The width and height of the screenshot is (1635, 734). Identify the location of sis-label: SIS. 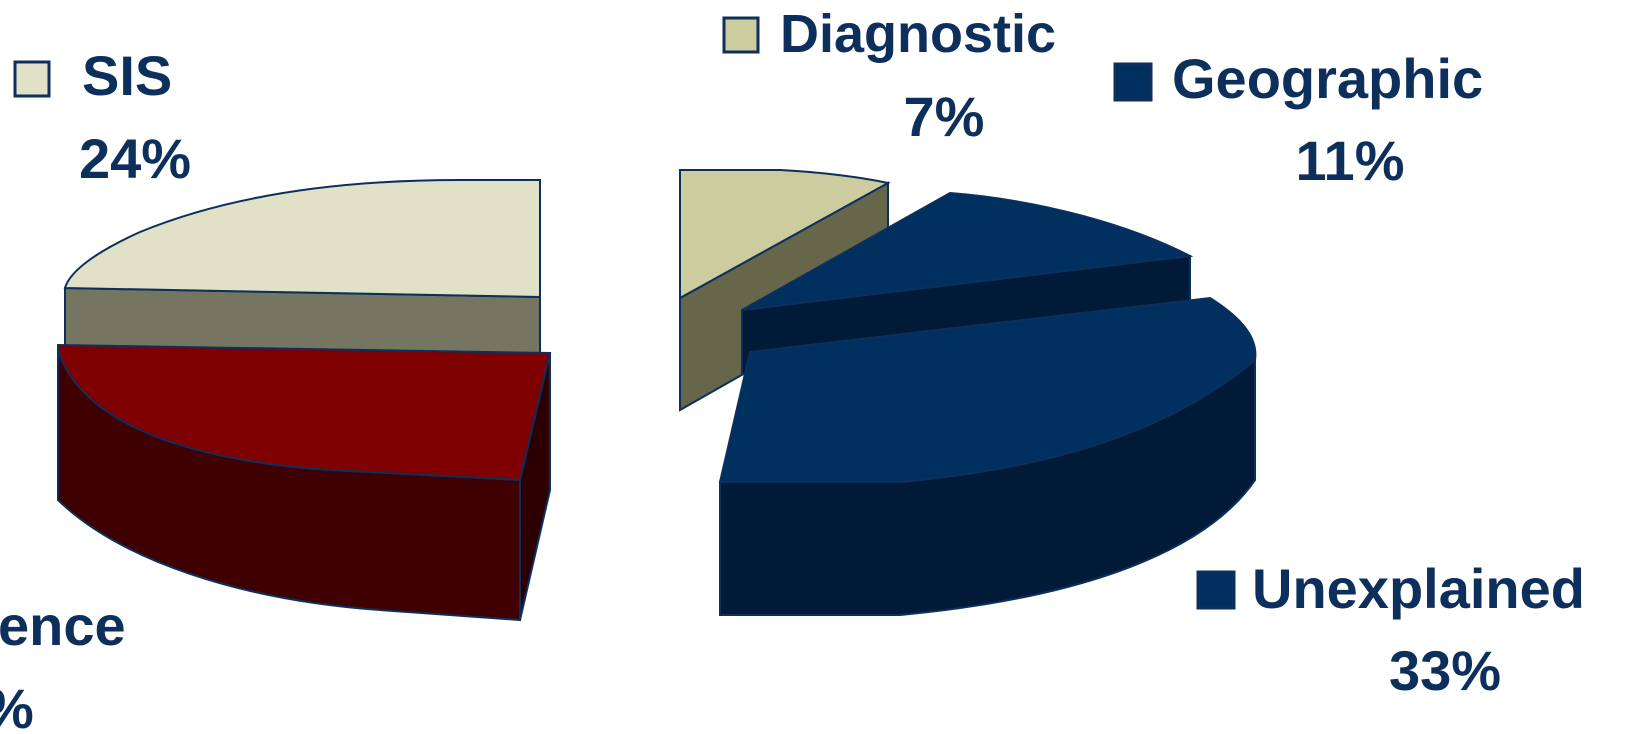
(127, 75).